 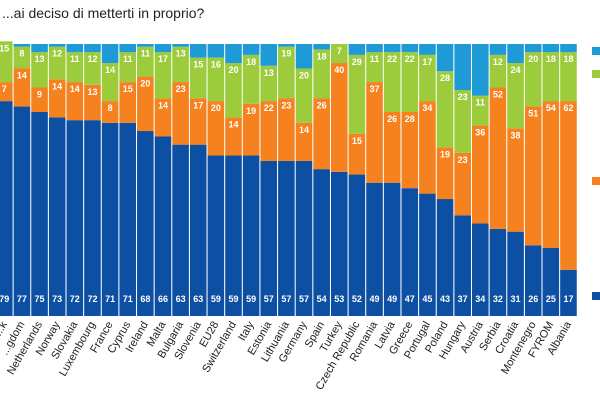 I want to click on value-label-series-2-13: 14, so click(x=233, y=124).